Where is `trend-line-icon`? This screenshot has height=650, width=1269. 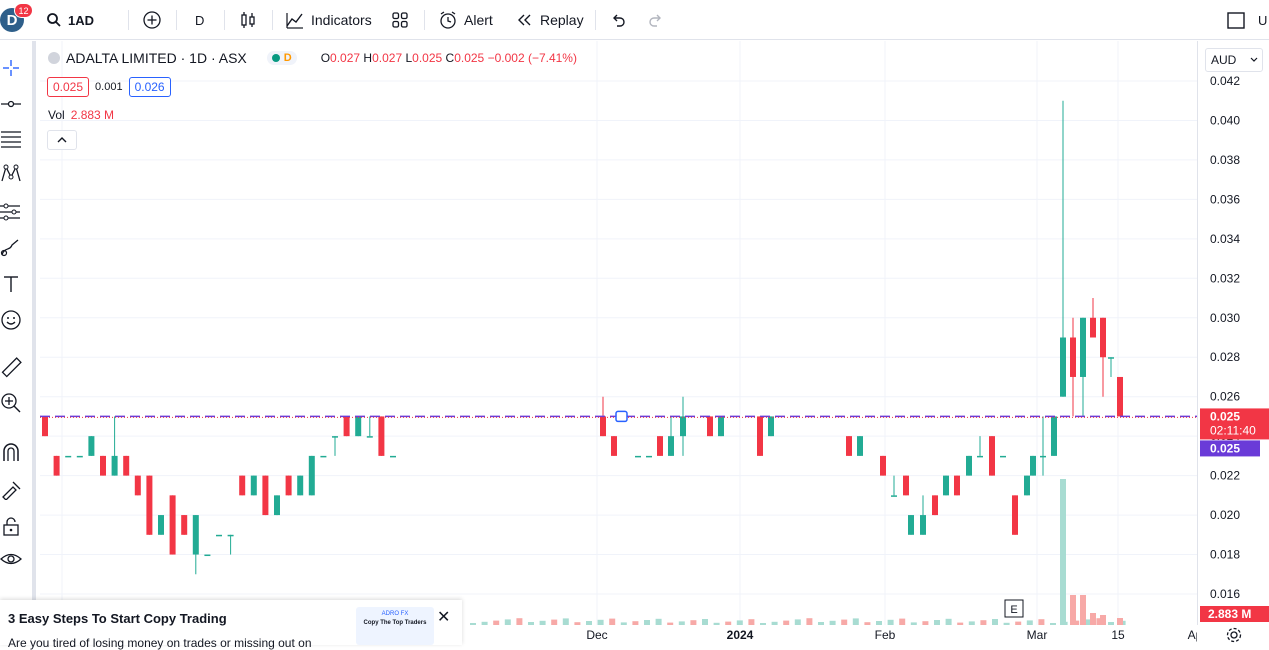 trend-line-icon is located at coordinates (11, 104).